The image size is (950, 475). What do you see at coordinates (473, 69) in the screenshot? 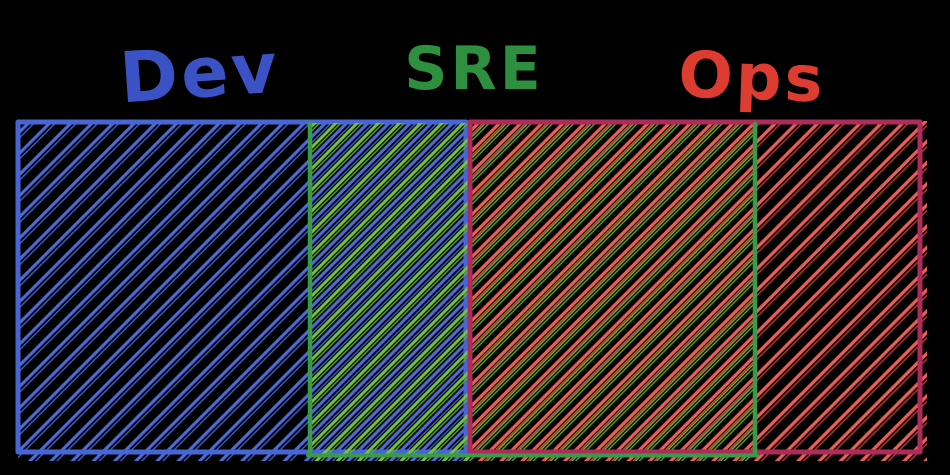
I see `sre-label: SRE` at bounding box center [473, 69].